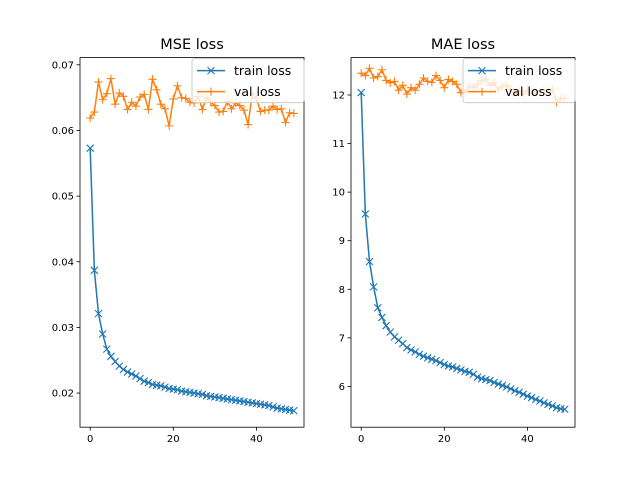 The image size is (640, 484). I want to click on mae-y-tick-label: 10, so click(338, 193).